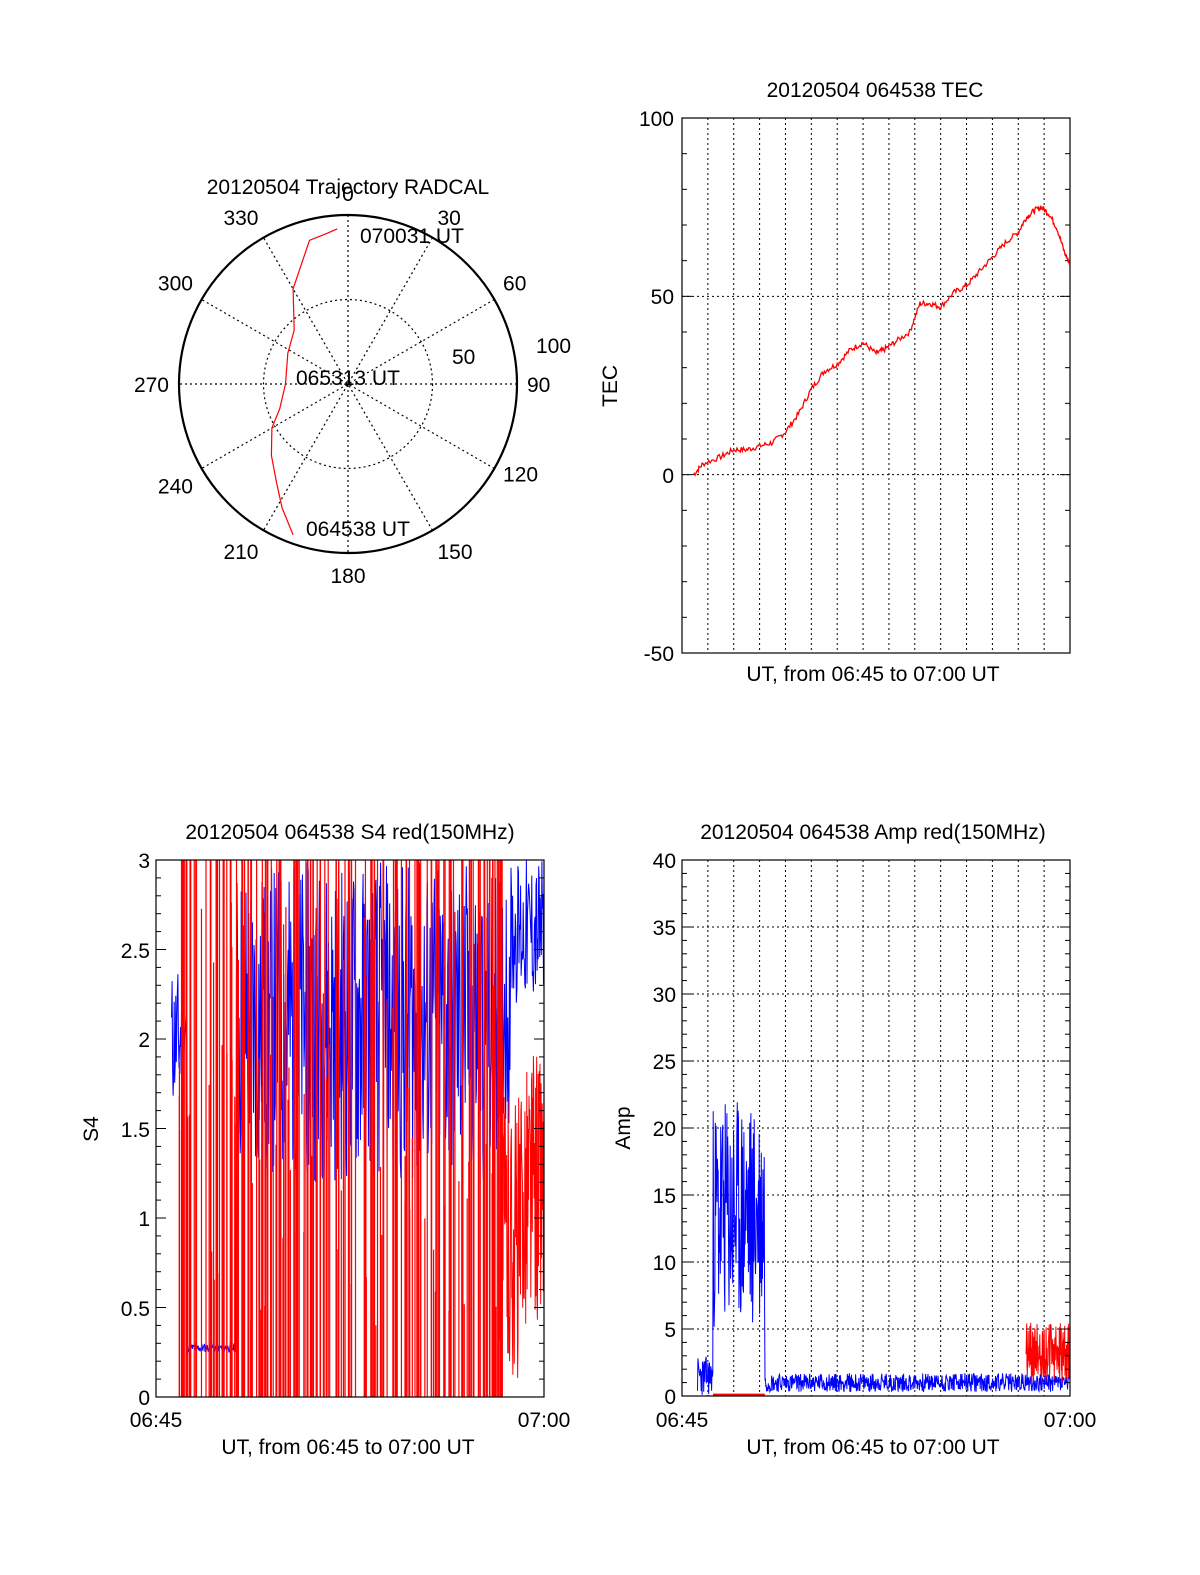 This screenshot has height=1575, width=1200. I want to click on tec-ticks, so click(876, 385).